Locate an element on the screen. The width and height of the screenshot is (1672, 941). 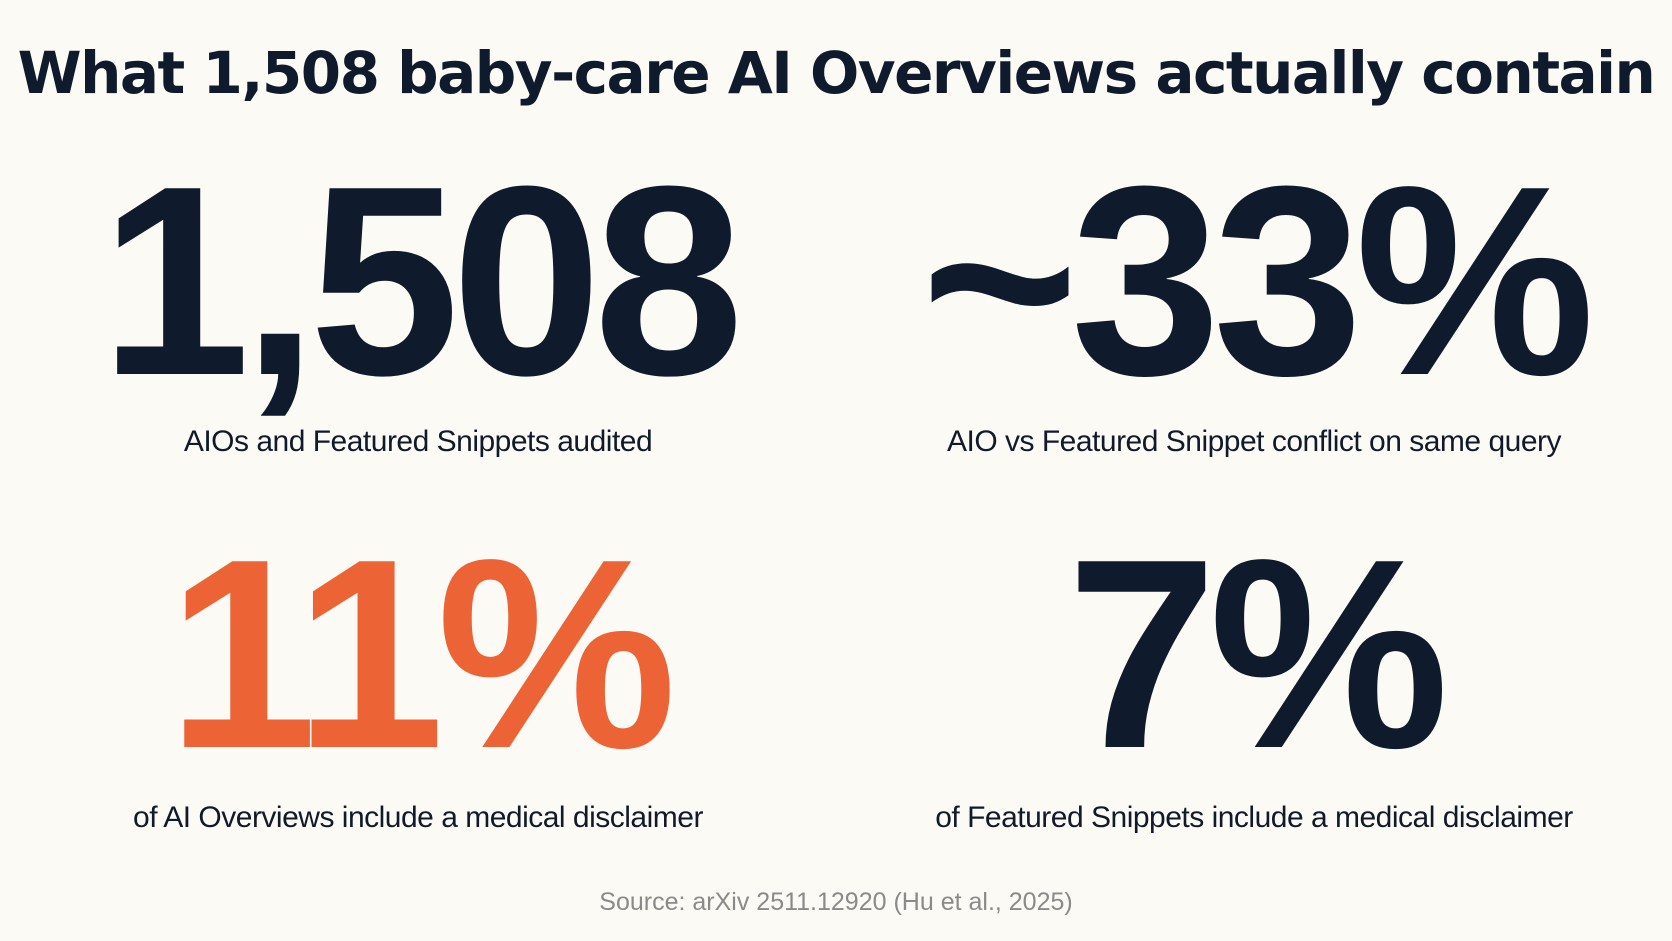
stat-snippet-disclaimer-value: 7% is located at coordinates (1257, 654).